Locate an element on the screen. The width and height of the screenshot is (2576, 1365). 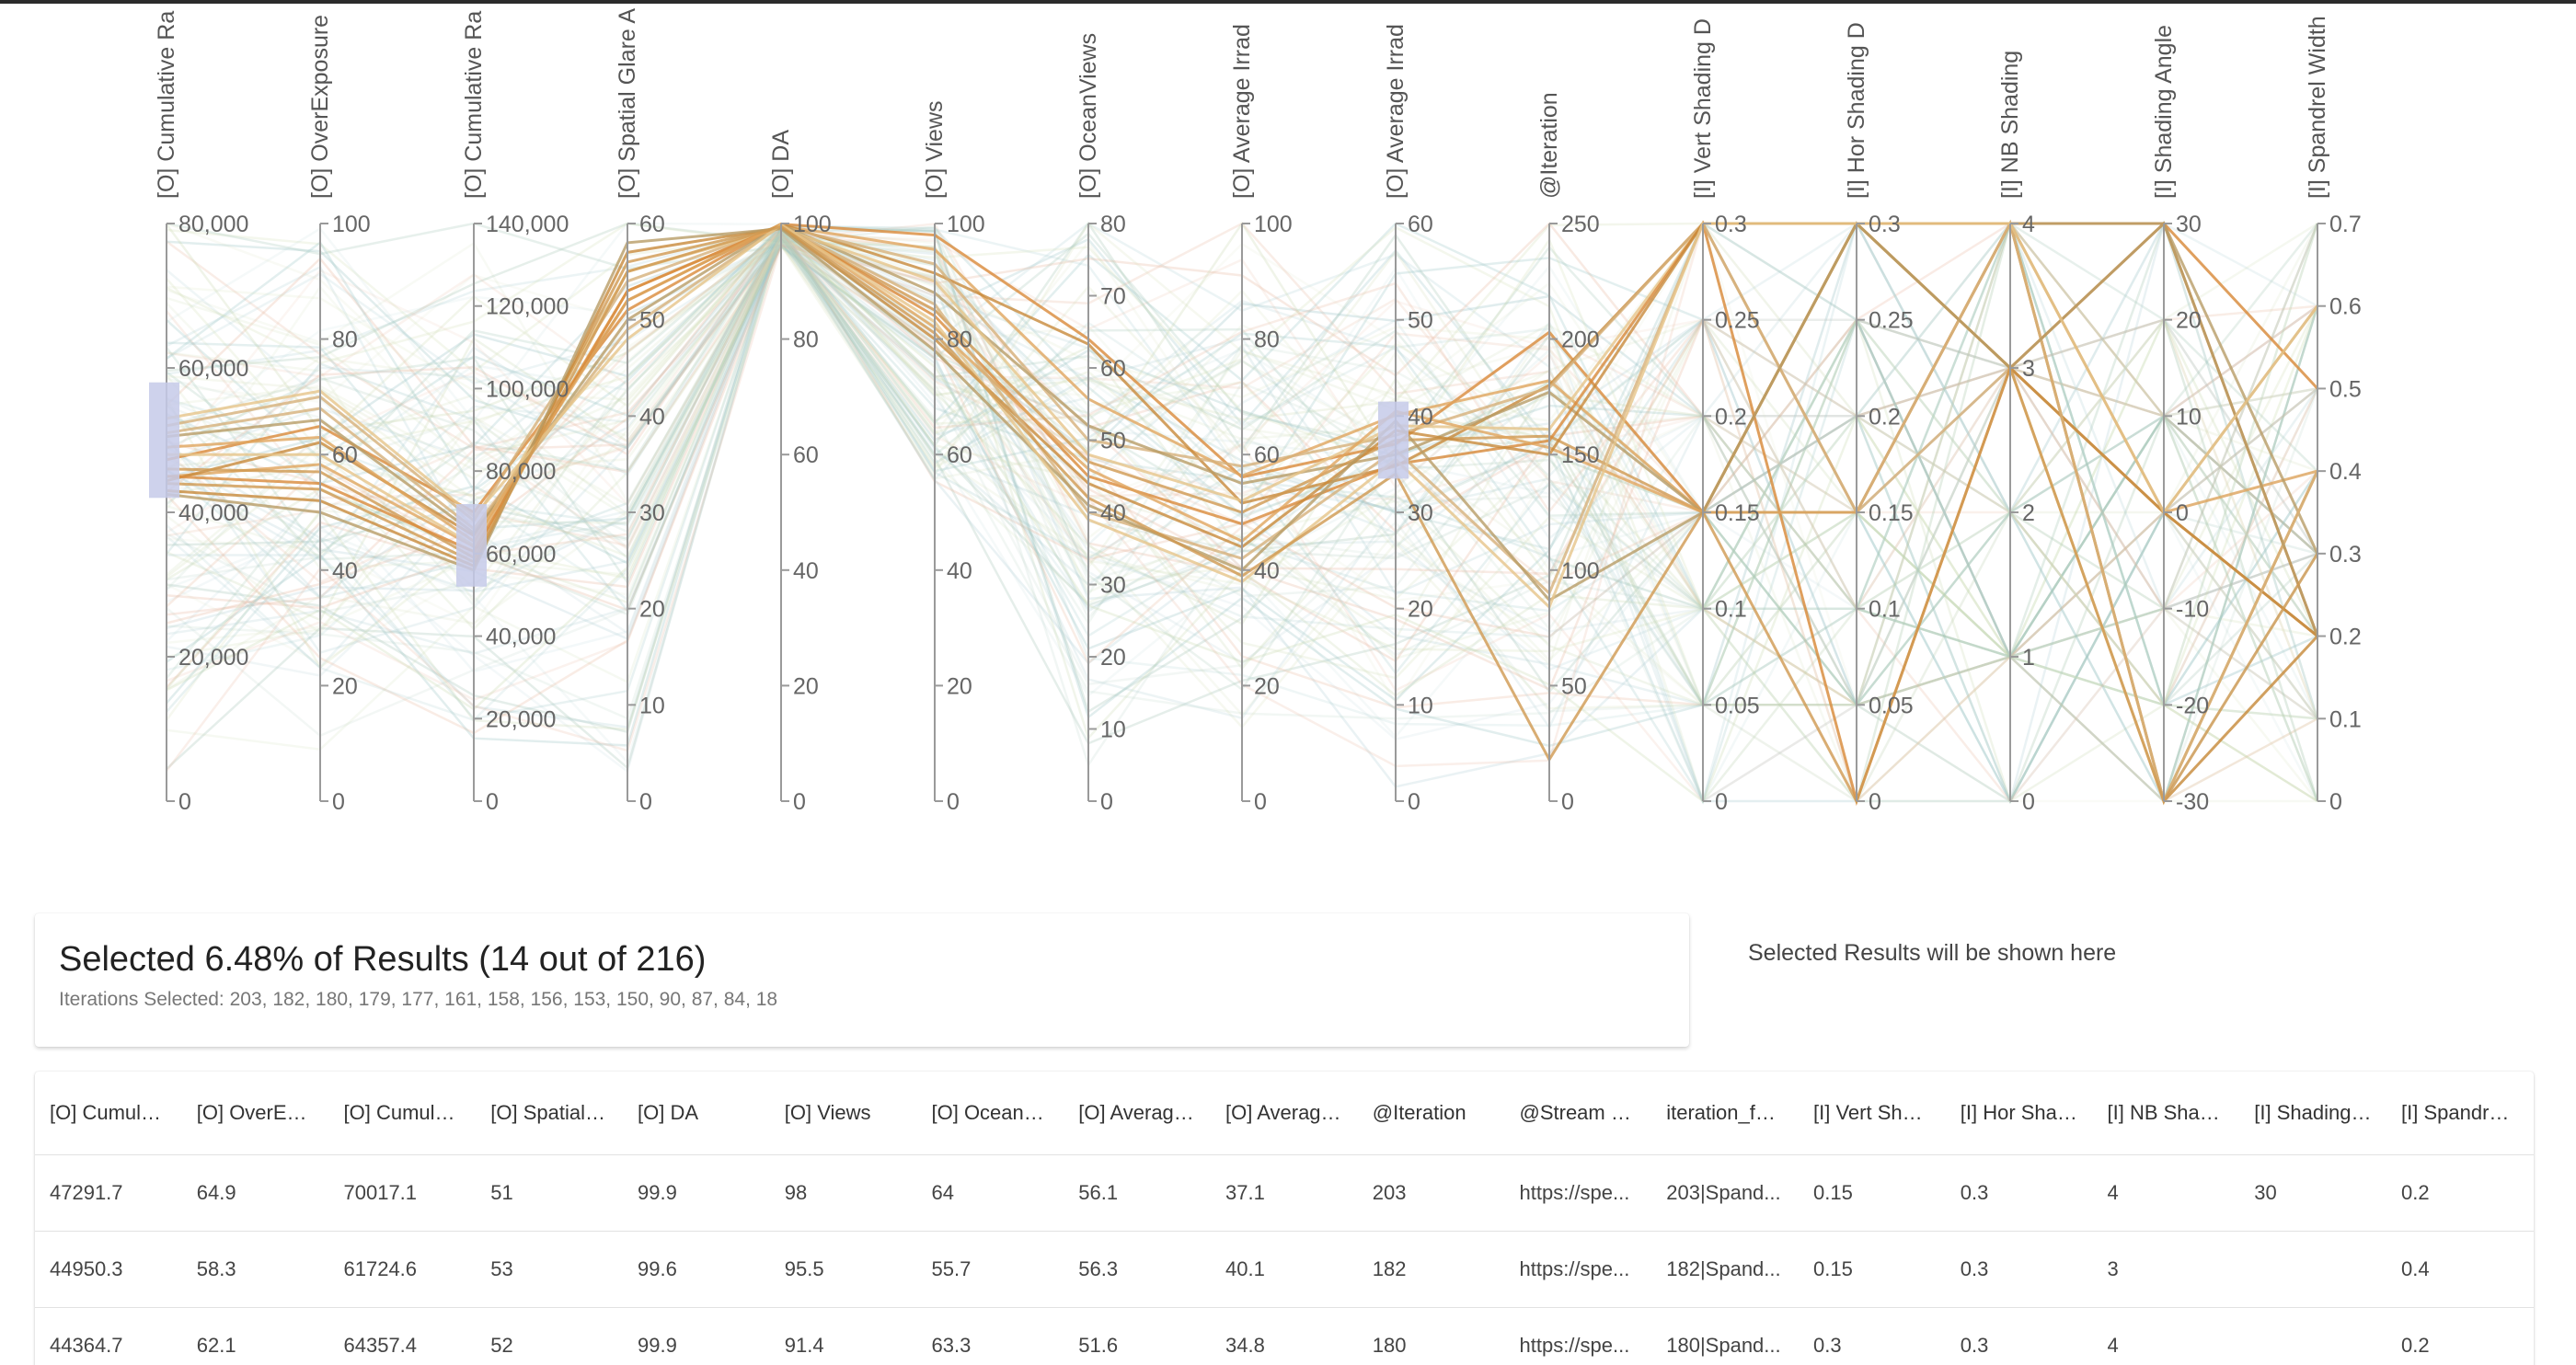
table-cell: 4 is located at coordinates (2166, 1193).